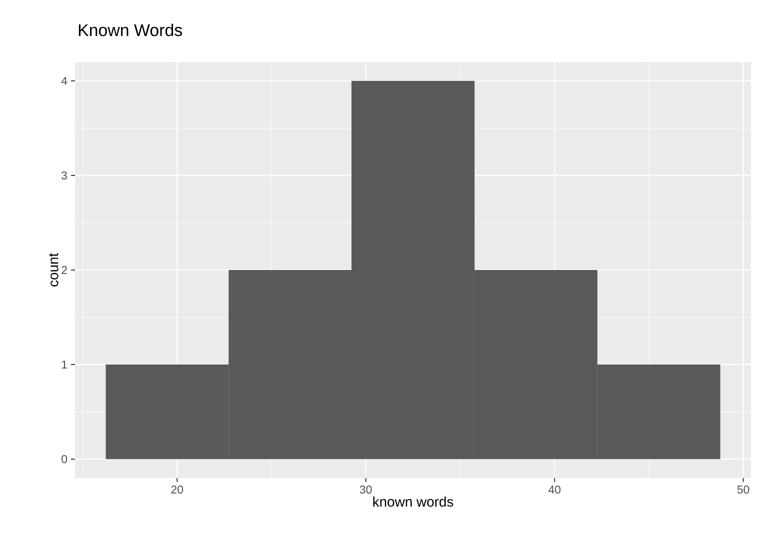 This screenshot has height=556, width=757. What do you see at coordinates (413, 501) in the screenshot?
I see `x-axis-title: known words` at bounding box center [413, 501].